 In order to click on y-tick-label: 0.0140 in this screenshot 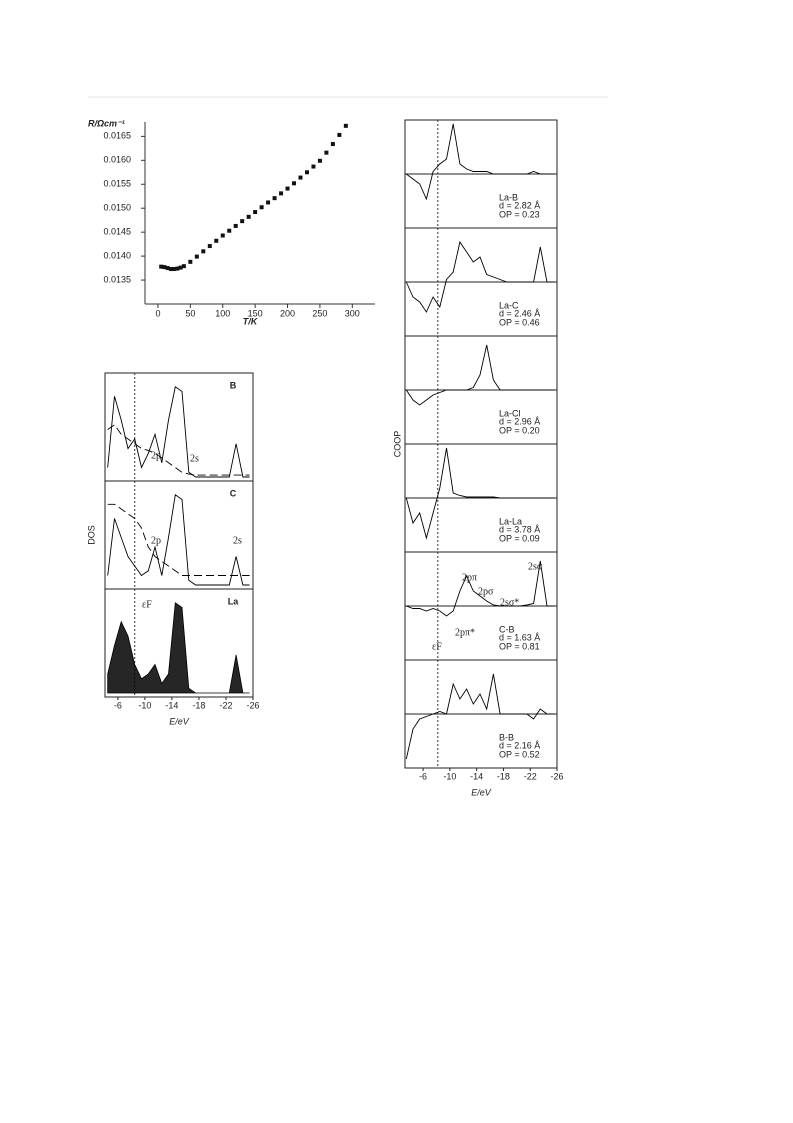, I will do `click(117, 255)`.